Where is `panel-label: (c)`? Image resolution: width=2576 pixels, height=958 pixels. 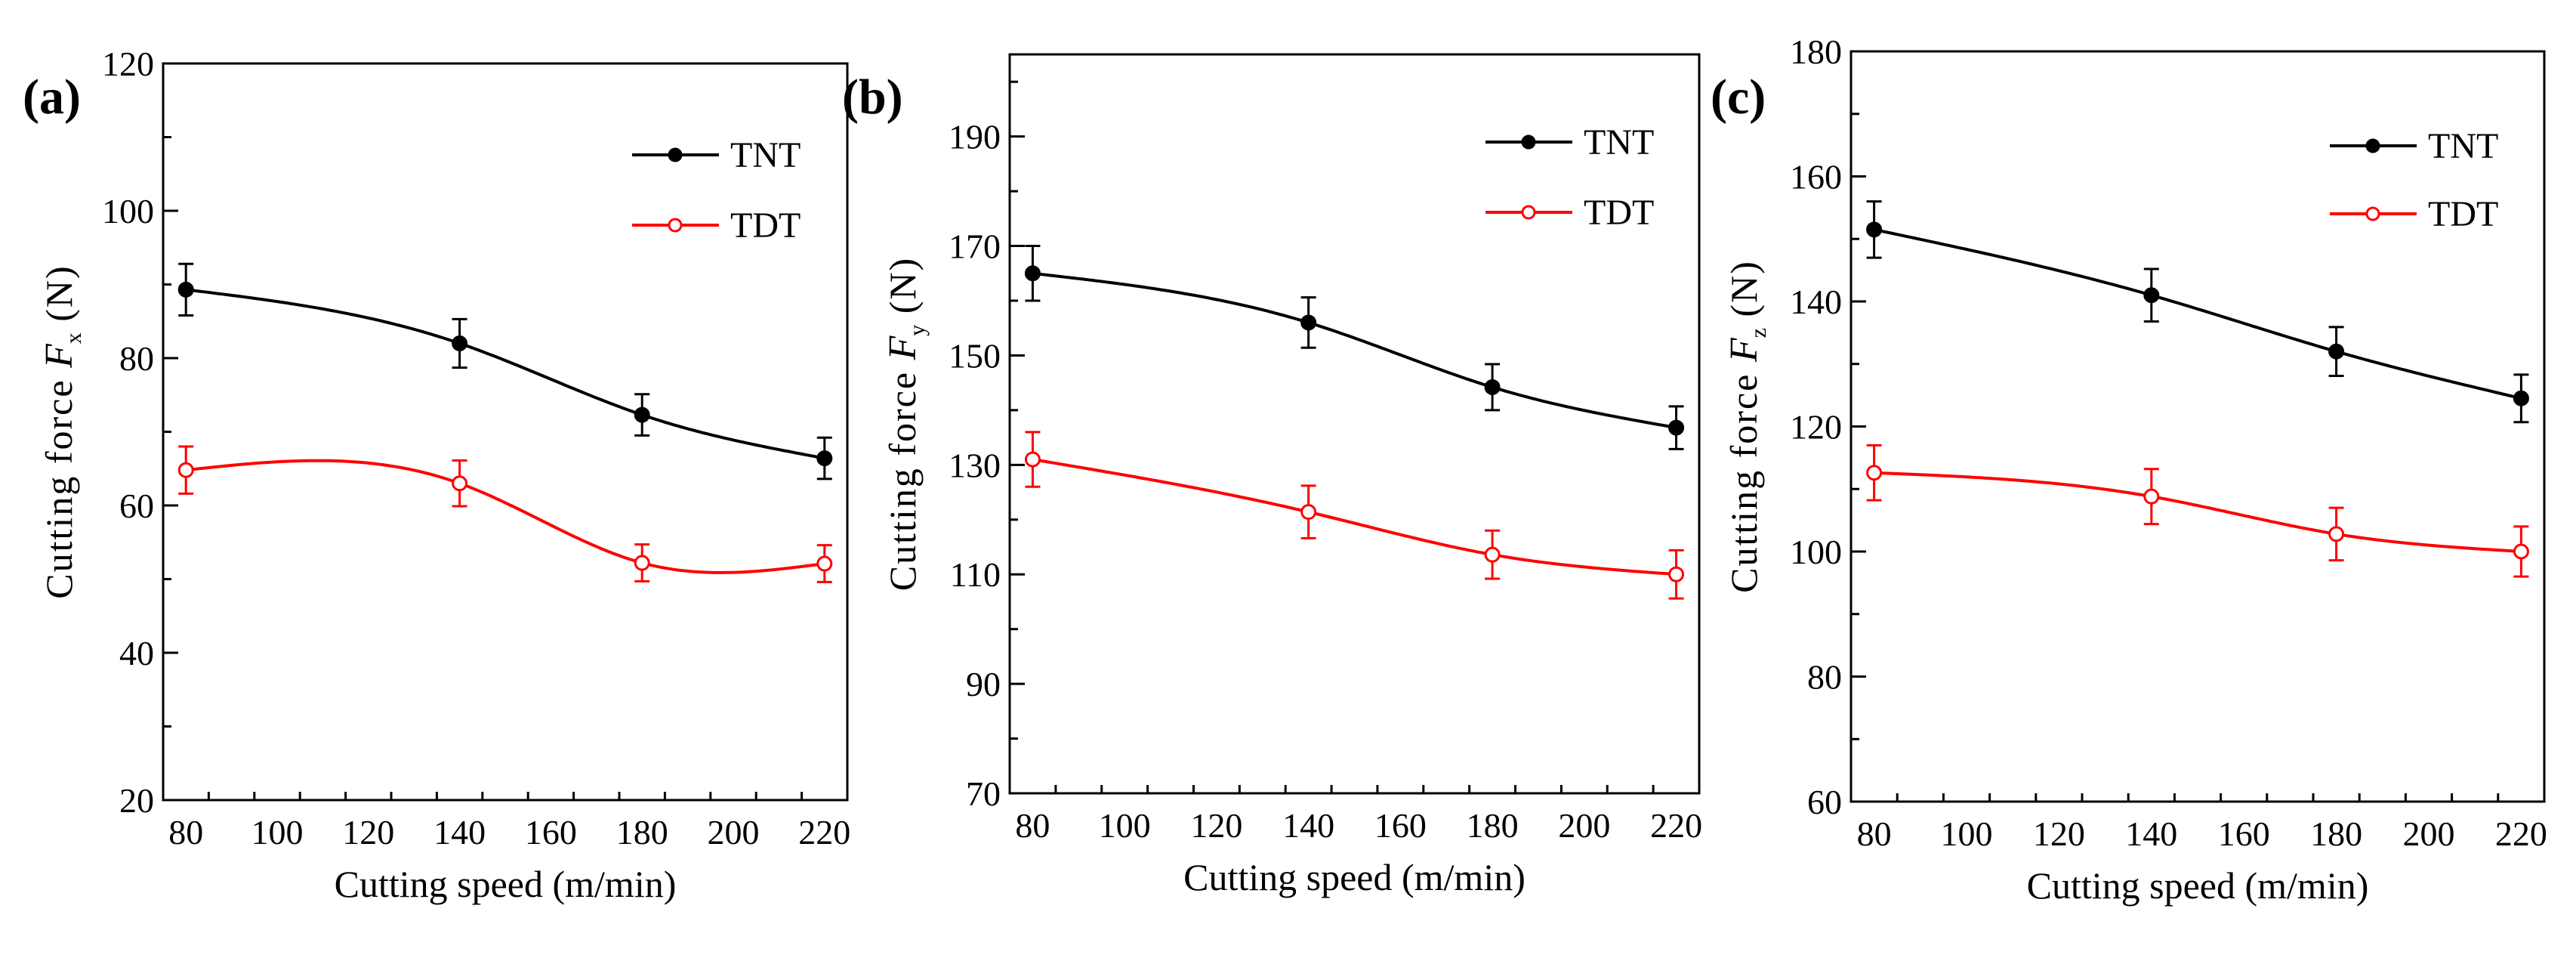 panel-label: (c) is located at coordinates (1738, 97).